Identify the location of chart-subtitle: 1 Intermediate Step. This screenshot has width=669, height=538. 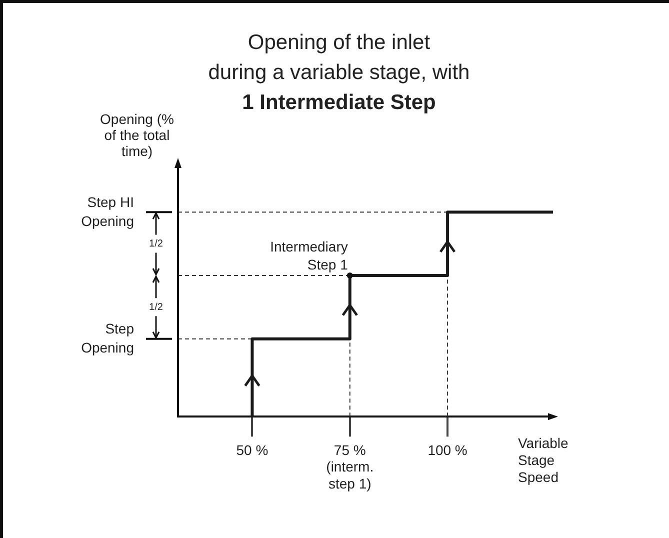
(339, 102).